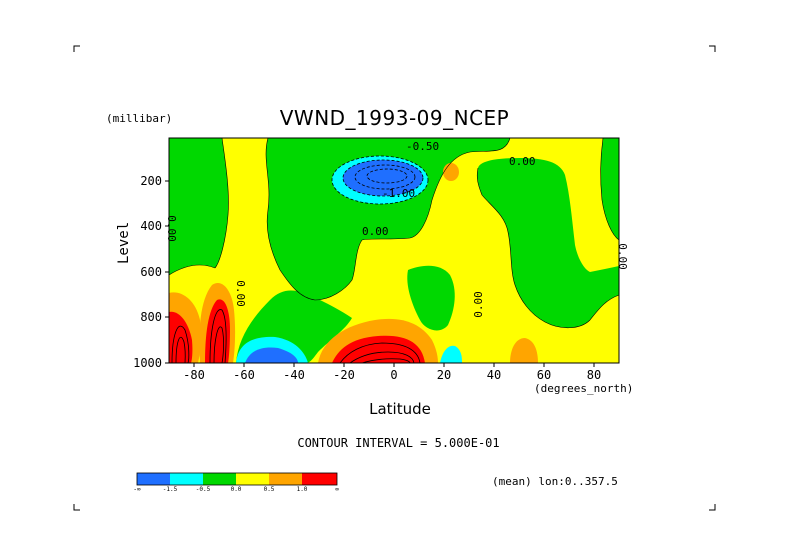 This screenshot has width=789, height=558. I want to click on field-blue-low, so click(271, 355).